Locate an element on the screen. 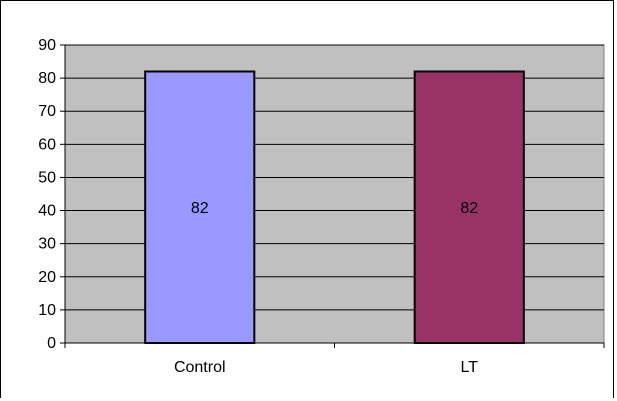  x-tick-label: Control is located at coordinates (200, 367).